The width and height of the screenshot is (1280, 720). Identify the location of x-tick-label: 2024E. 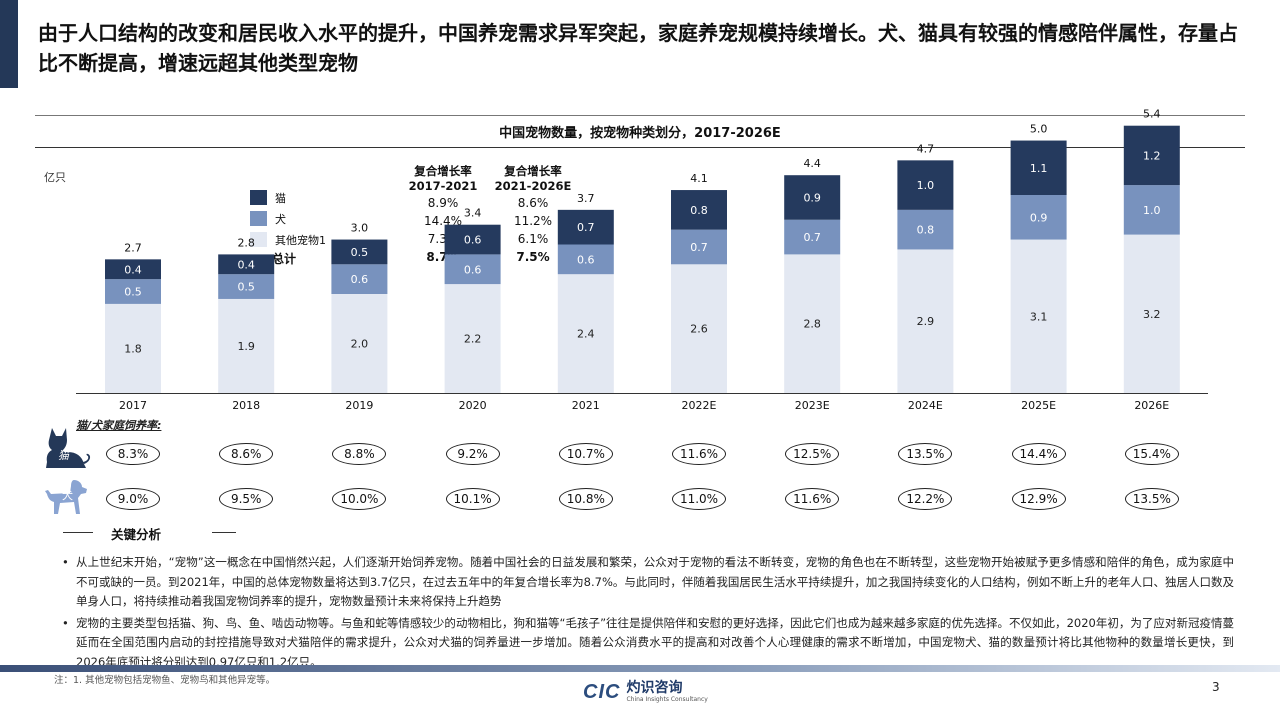
(925, 405).